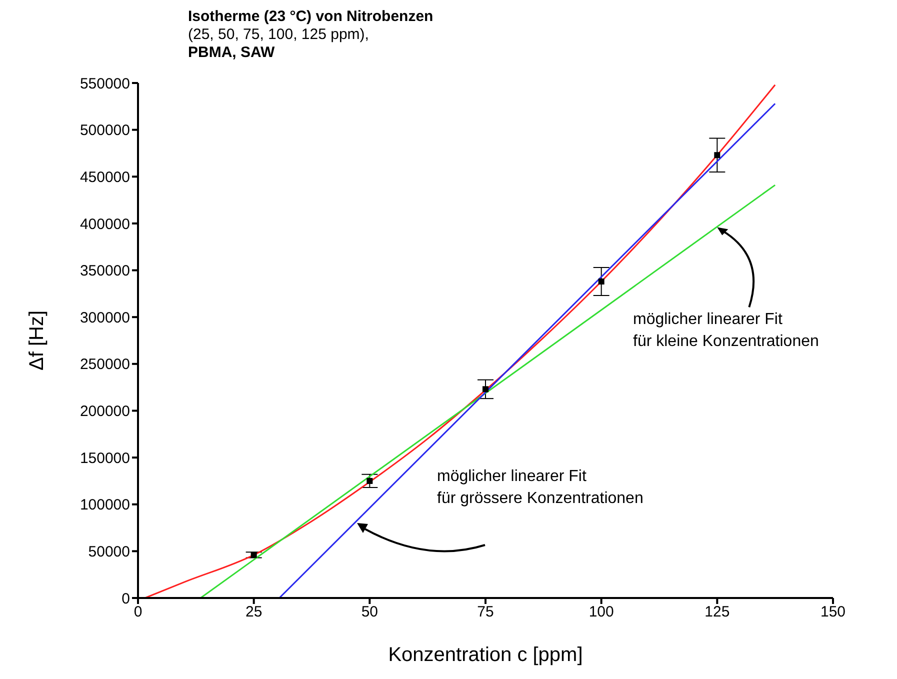 Image resolution: width=897 pixels, height=679 pixels. Describe the element at coordinates (601, 612) in the screenshot. I see `x-tick-label: 100` at that location.